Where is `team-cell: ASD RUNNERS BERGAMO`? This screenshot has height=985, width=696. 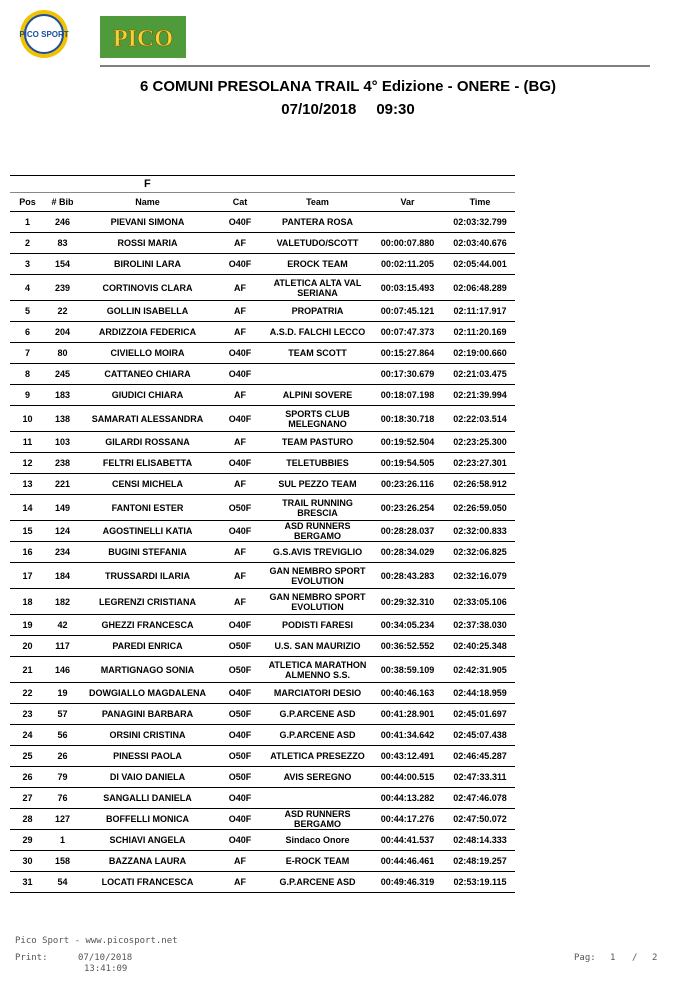
team-cell: ASD RUNNERS BERGAMO is located at coordinates (317, 819).